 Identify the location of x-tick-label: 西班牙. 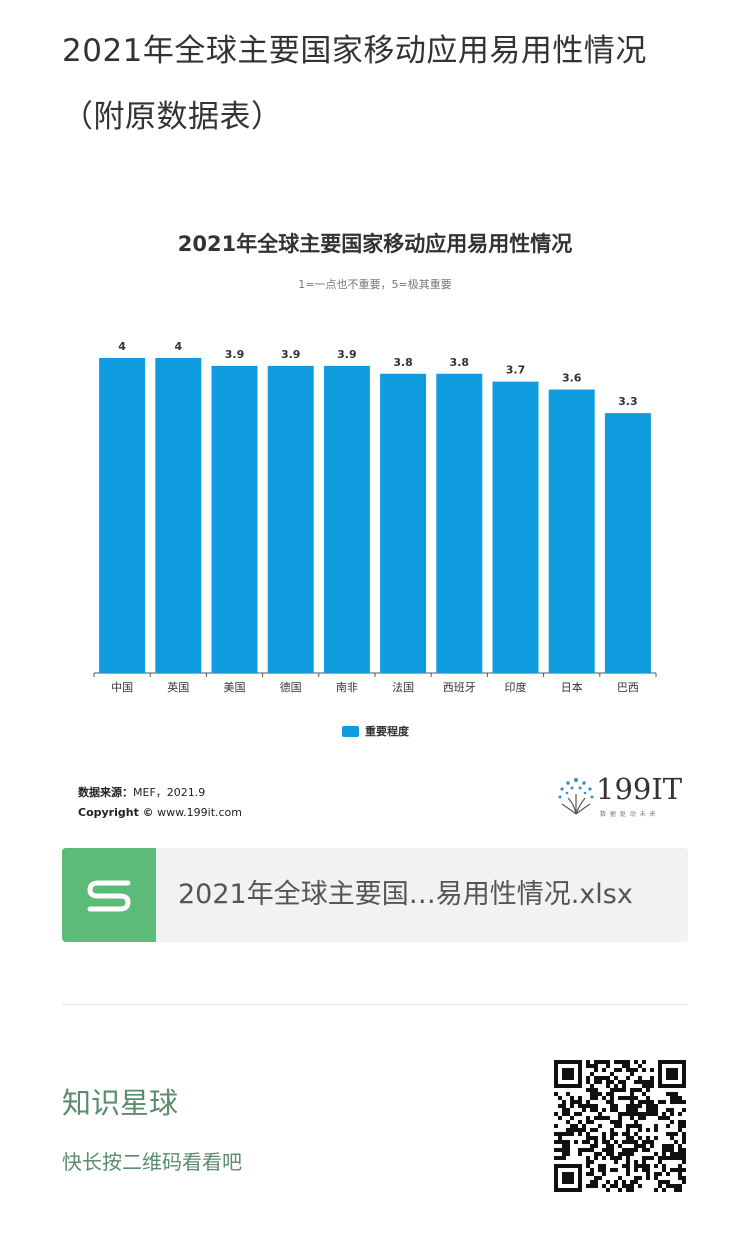
(459, 687).